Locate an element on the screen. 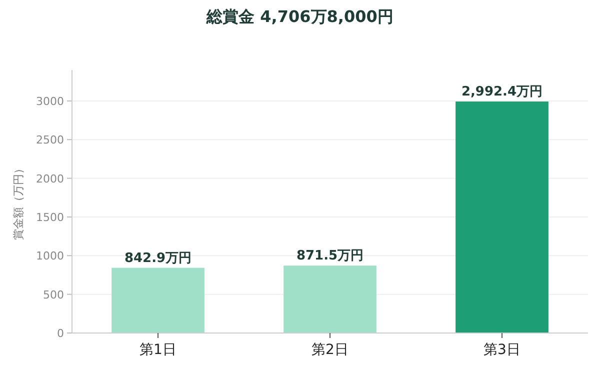 This screenshot has width=600, height=371. y-tick-label: 0 is located at coordinates (60, 333).